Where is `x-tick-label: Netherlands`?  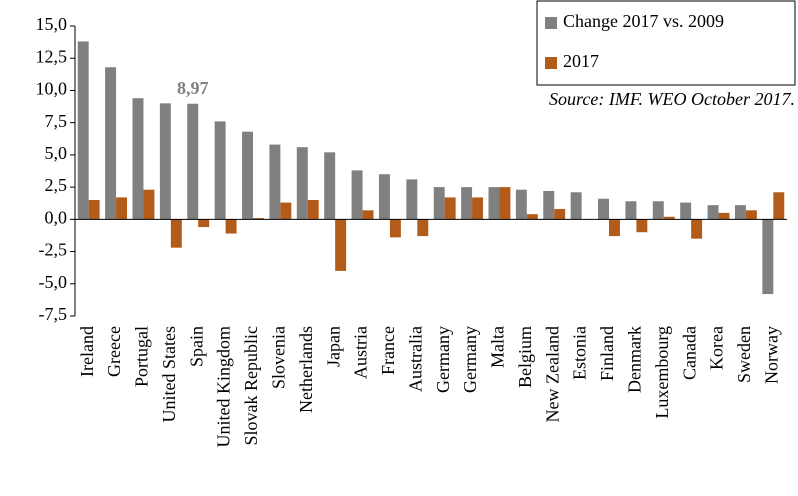
x-tick-label: Netherlands is located at coordinates (306, 369).